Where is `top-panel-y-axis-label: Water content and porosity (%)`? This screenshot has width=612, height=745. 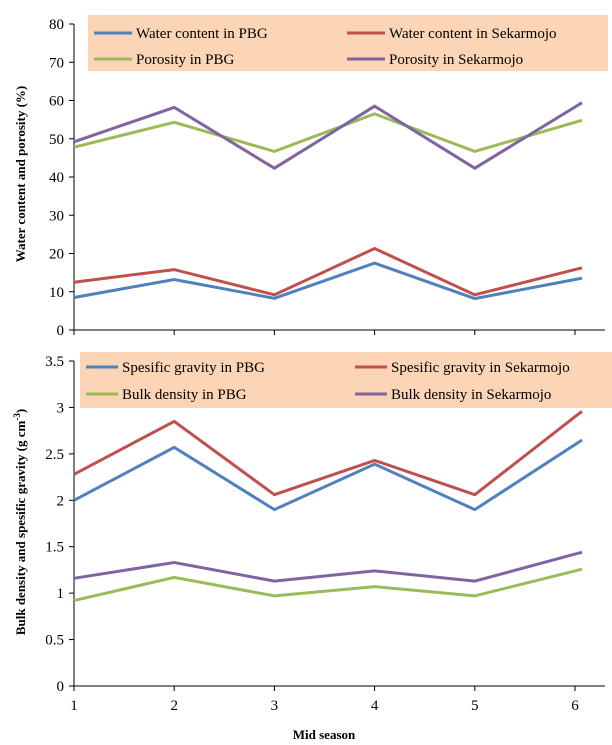 top-panel-y-axis-label: Water content and porosity (%) is located at coordinates (20, 174).